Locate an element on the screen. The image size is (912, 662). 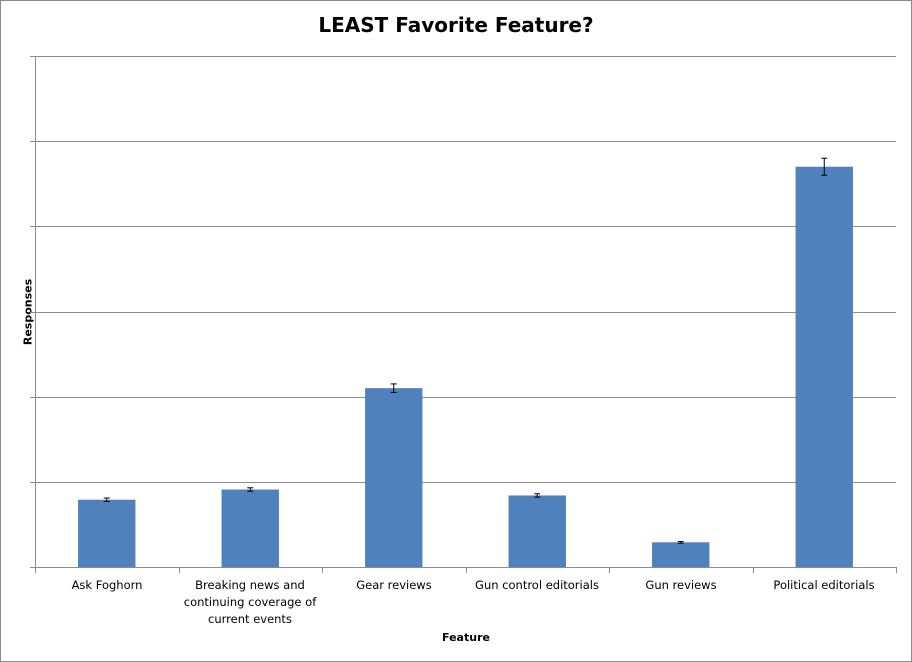
category-label-gun-control-editorials: Gun control editorials is located at coordinates (537, 585).